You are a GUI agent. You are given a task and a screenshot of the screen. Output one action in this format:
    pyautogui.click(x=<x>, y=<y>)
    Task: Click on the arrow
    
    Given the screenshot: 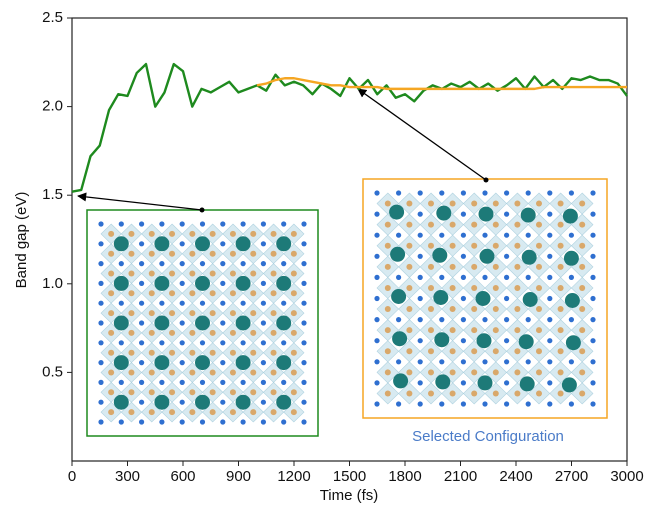 What is the action you would take?
    pyautogui.click(x=140, y=201)
    